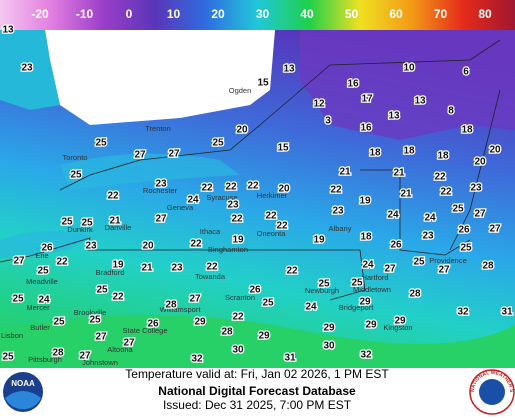  Describe the element at coordinates (45, 359) in the screenshot. I see `place-name: Pittsburgh` at that location.